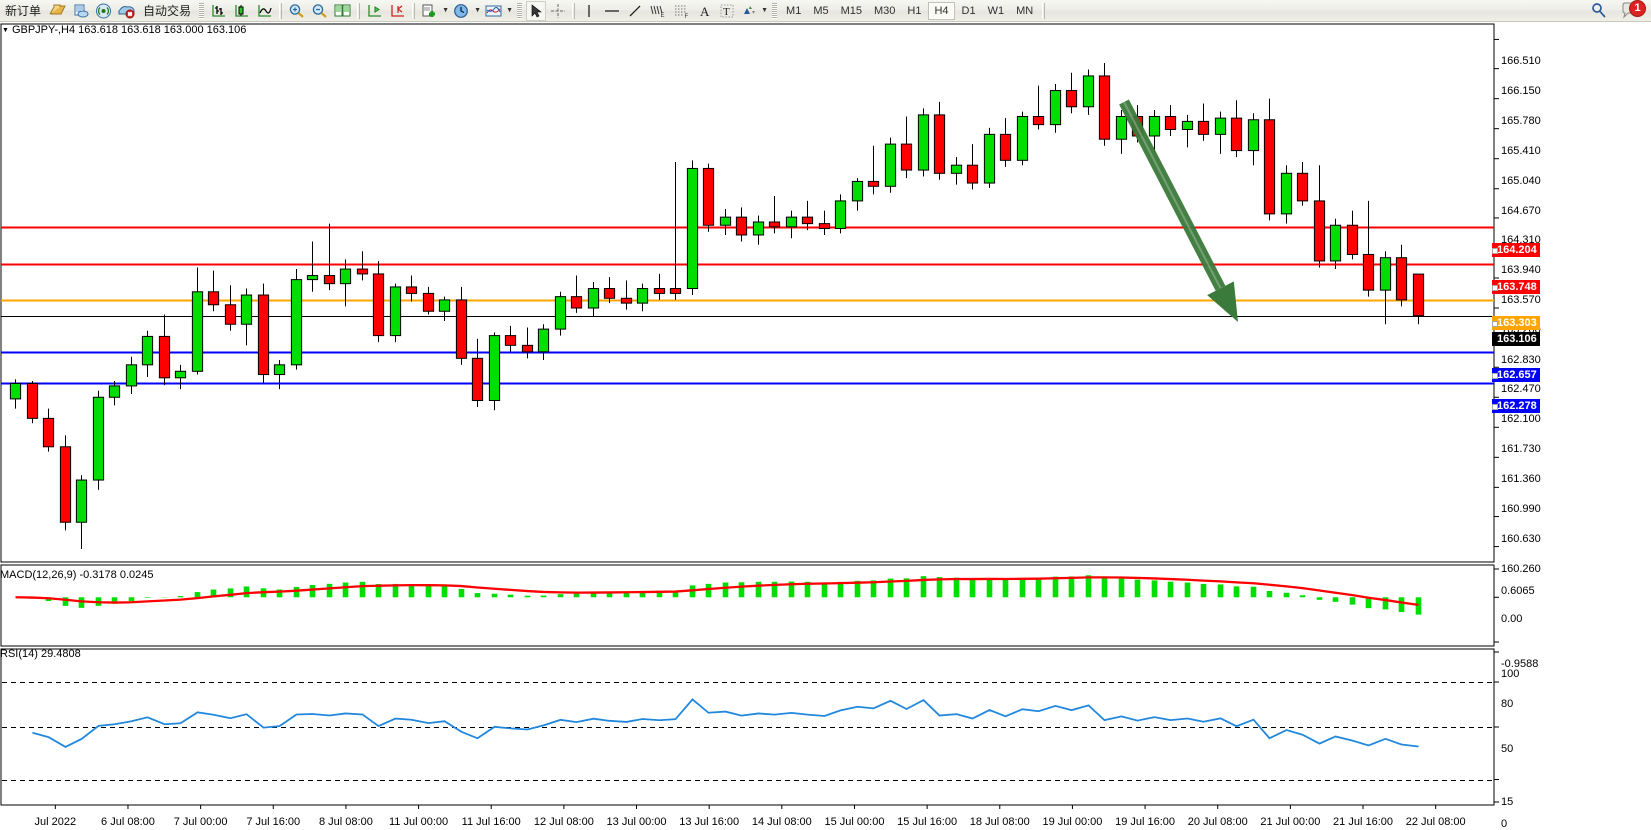 Image resolution: width=1651 pixels, height=830 pixels. I want to click on text-object-icon: T, so click(727, 11).